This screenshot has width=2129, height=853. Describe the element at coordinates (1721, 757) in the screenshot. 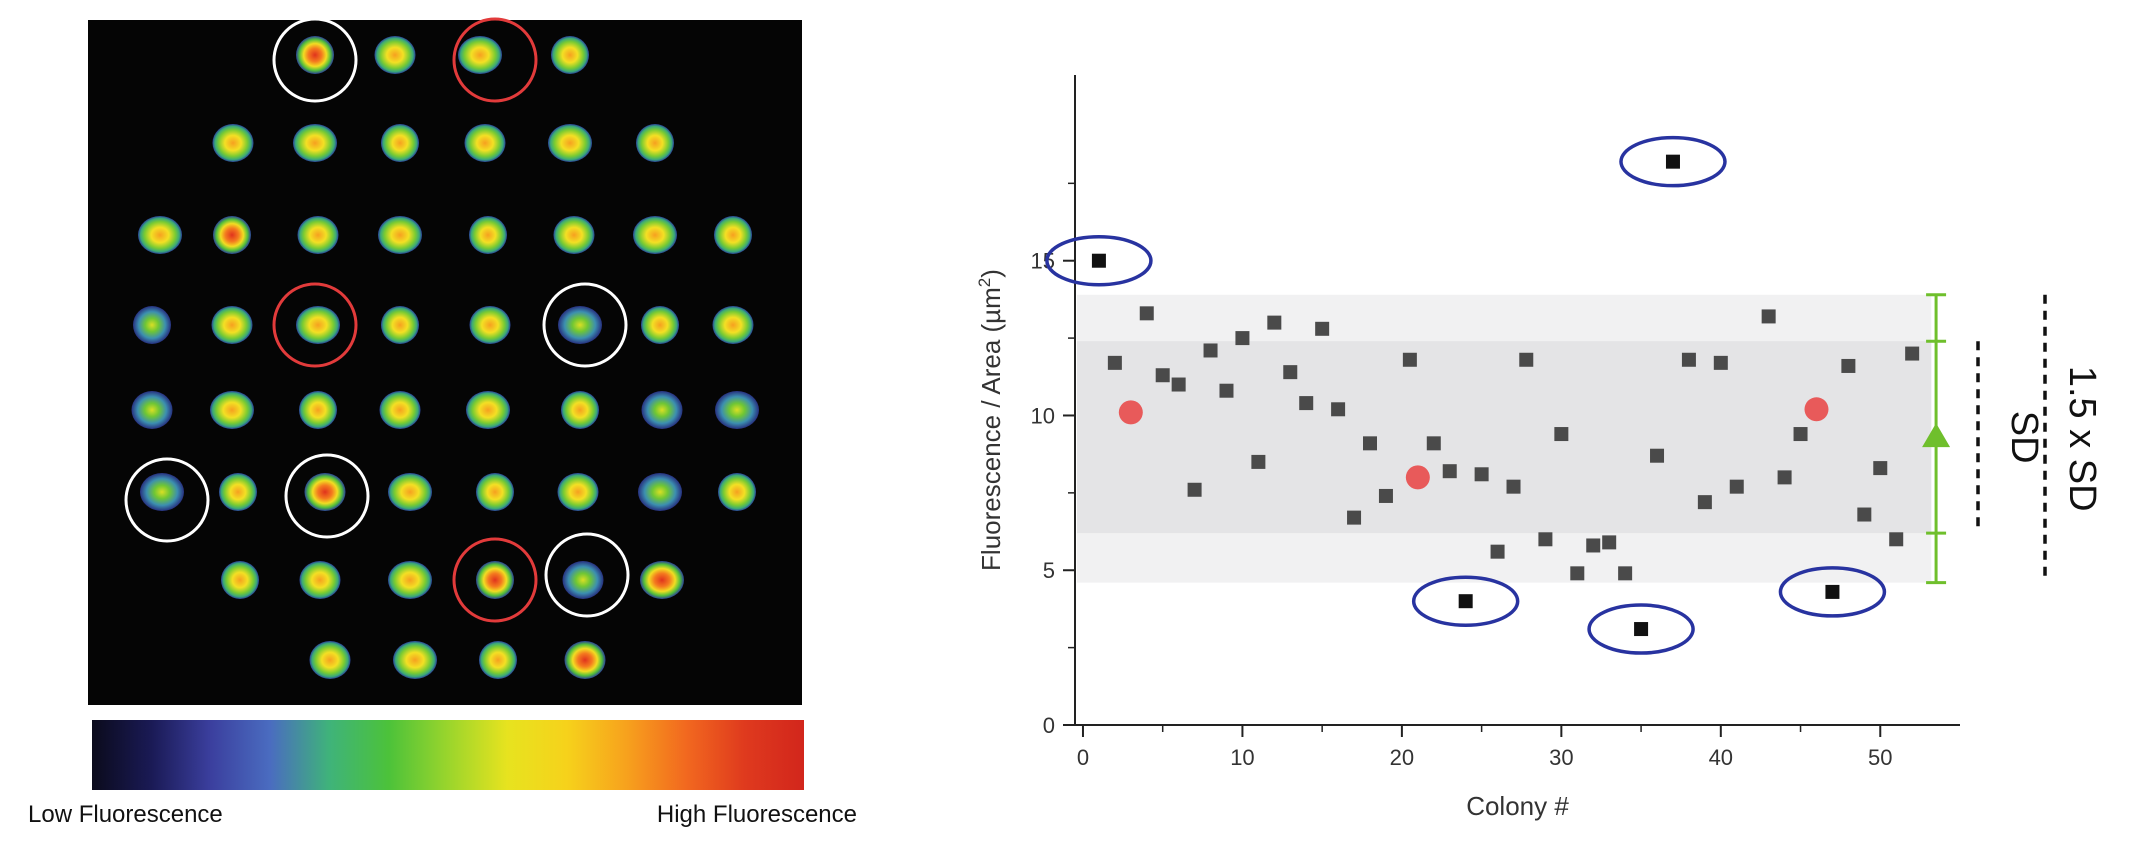

I see `x-tick-label: 40` at that location.